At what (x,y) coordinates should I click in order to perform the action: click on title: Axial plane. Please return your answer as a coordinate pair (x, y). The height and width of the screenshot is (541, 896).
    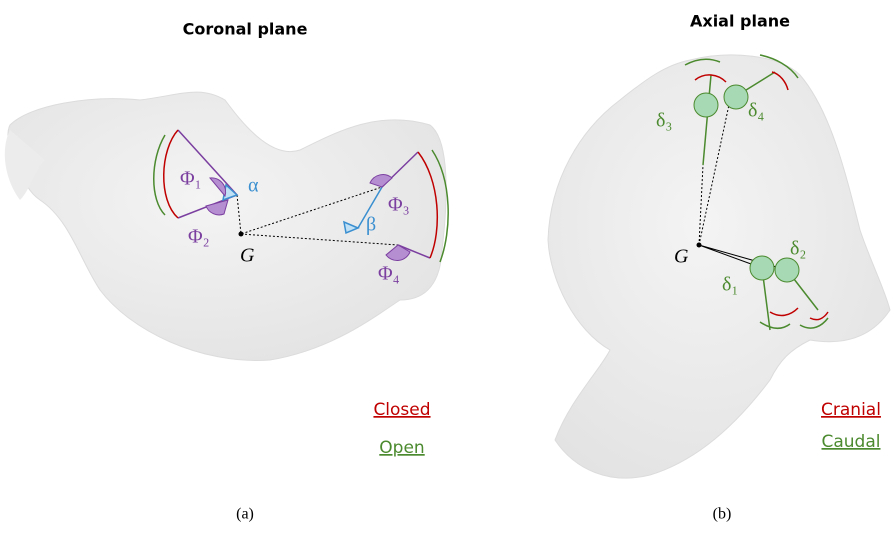
    Looking at the image, I should click on (740, 21).